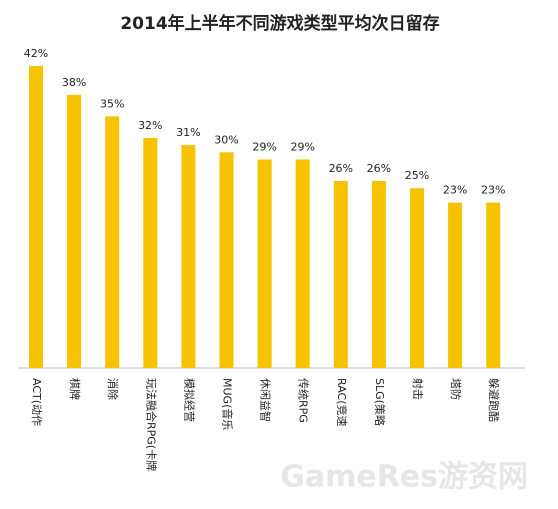 The image size is (558, 509). I want to click on chart-title: 2014年上半年不同游戏类型平均次日留存, so click(279, 23).